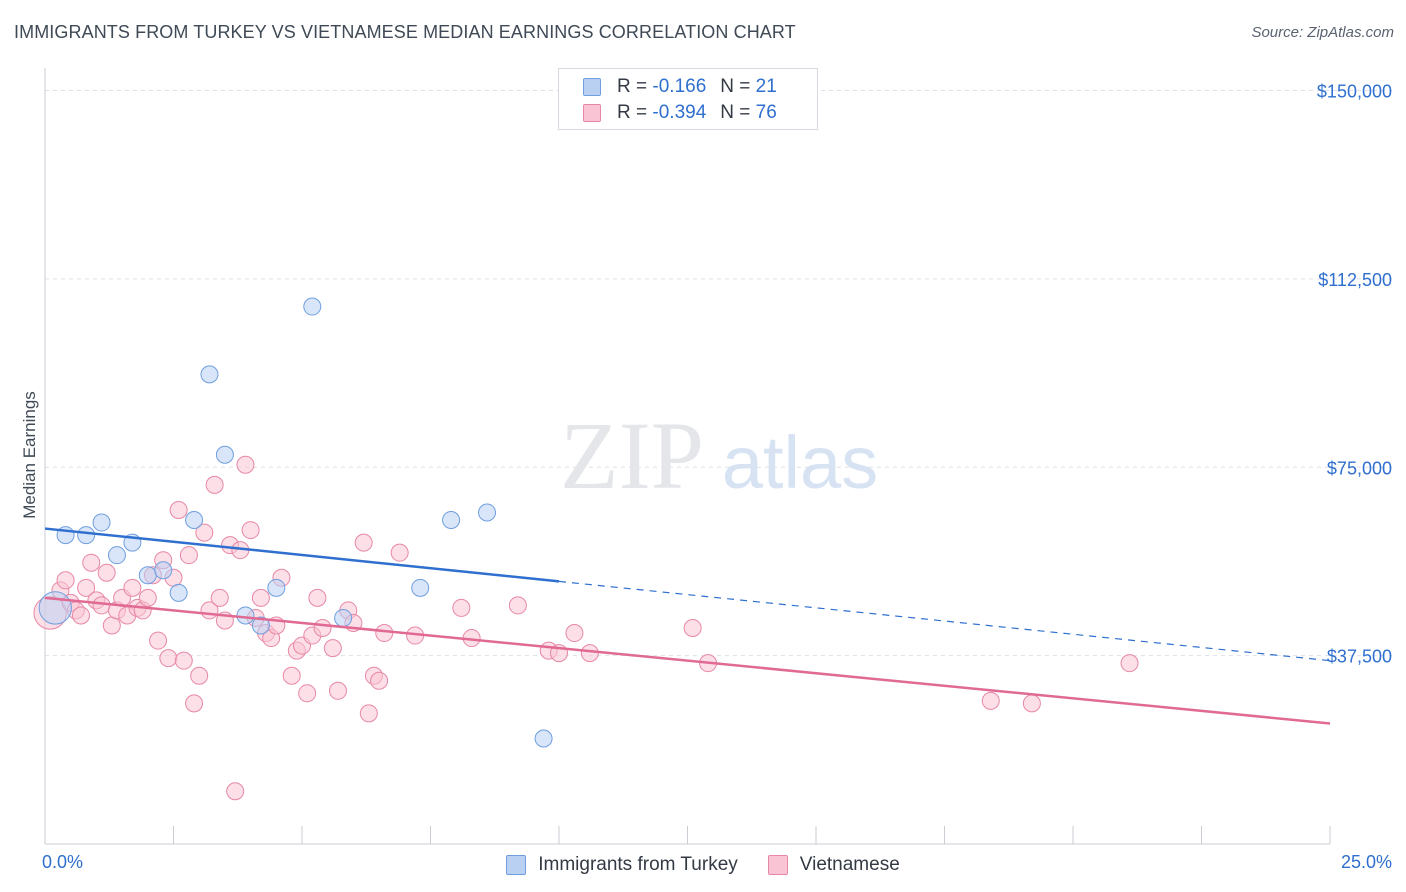 The height and width of the screenshot is (892, 1406). Describe the element at coordinates (1354, 92) in the screenshot. I see `y-tick-label-3: $150,000` at that location.